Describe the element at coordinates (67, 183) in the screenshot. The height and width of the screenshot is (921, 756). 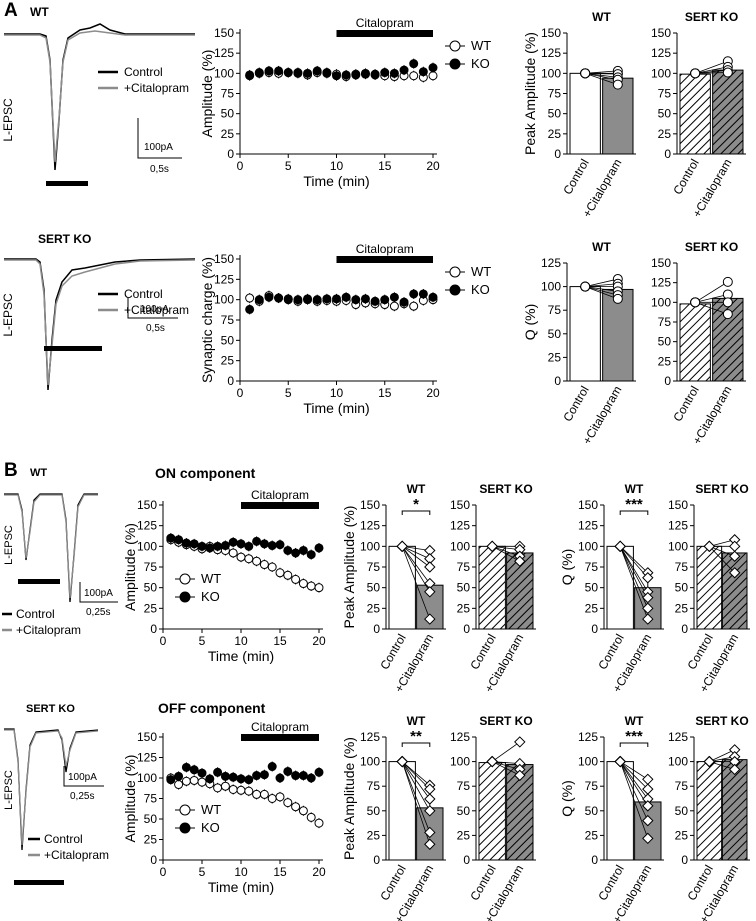
I see `stimulus-bar` at that location.